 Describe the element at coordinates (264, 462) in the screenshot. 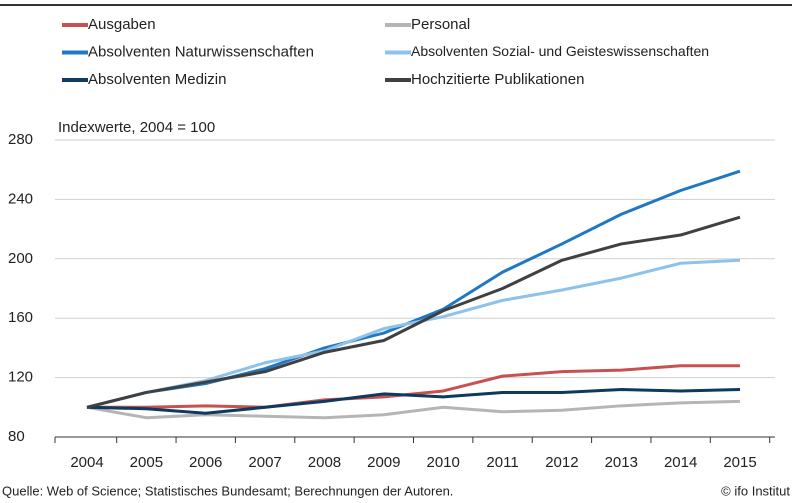

I see `x-tick-label: 2007` at that location.